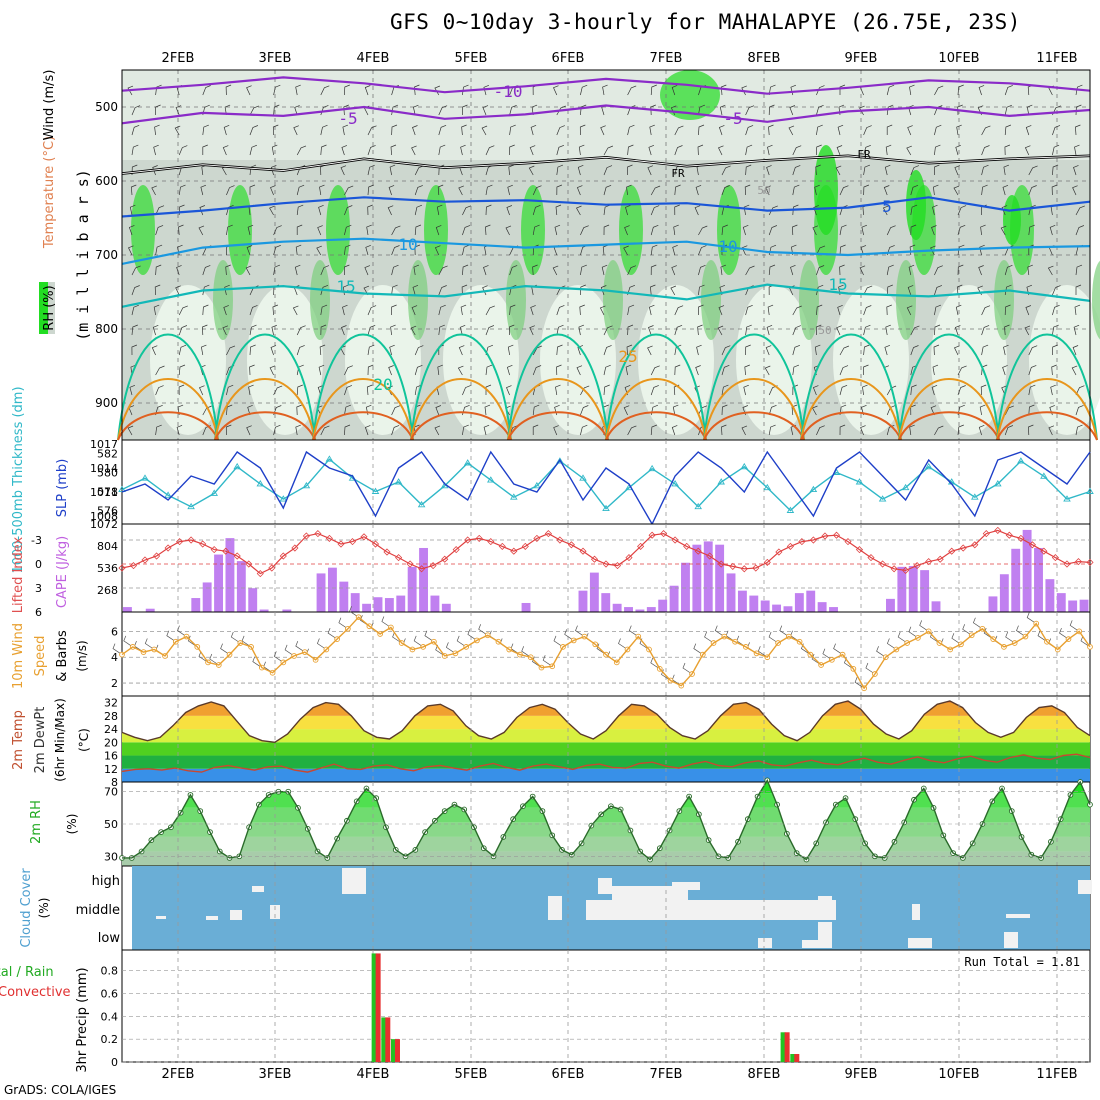 The width and height of the screenshot is (1100, 1100). I want to click on cloud-cell, so click(354, 881).